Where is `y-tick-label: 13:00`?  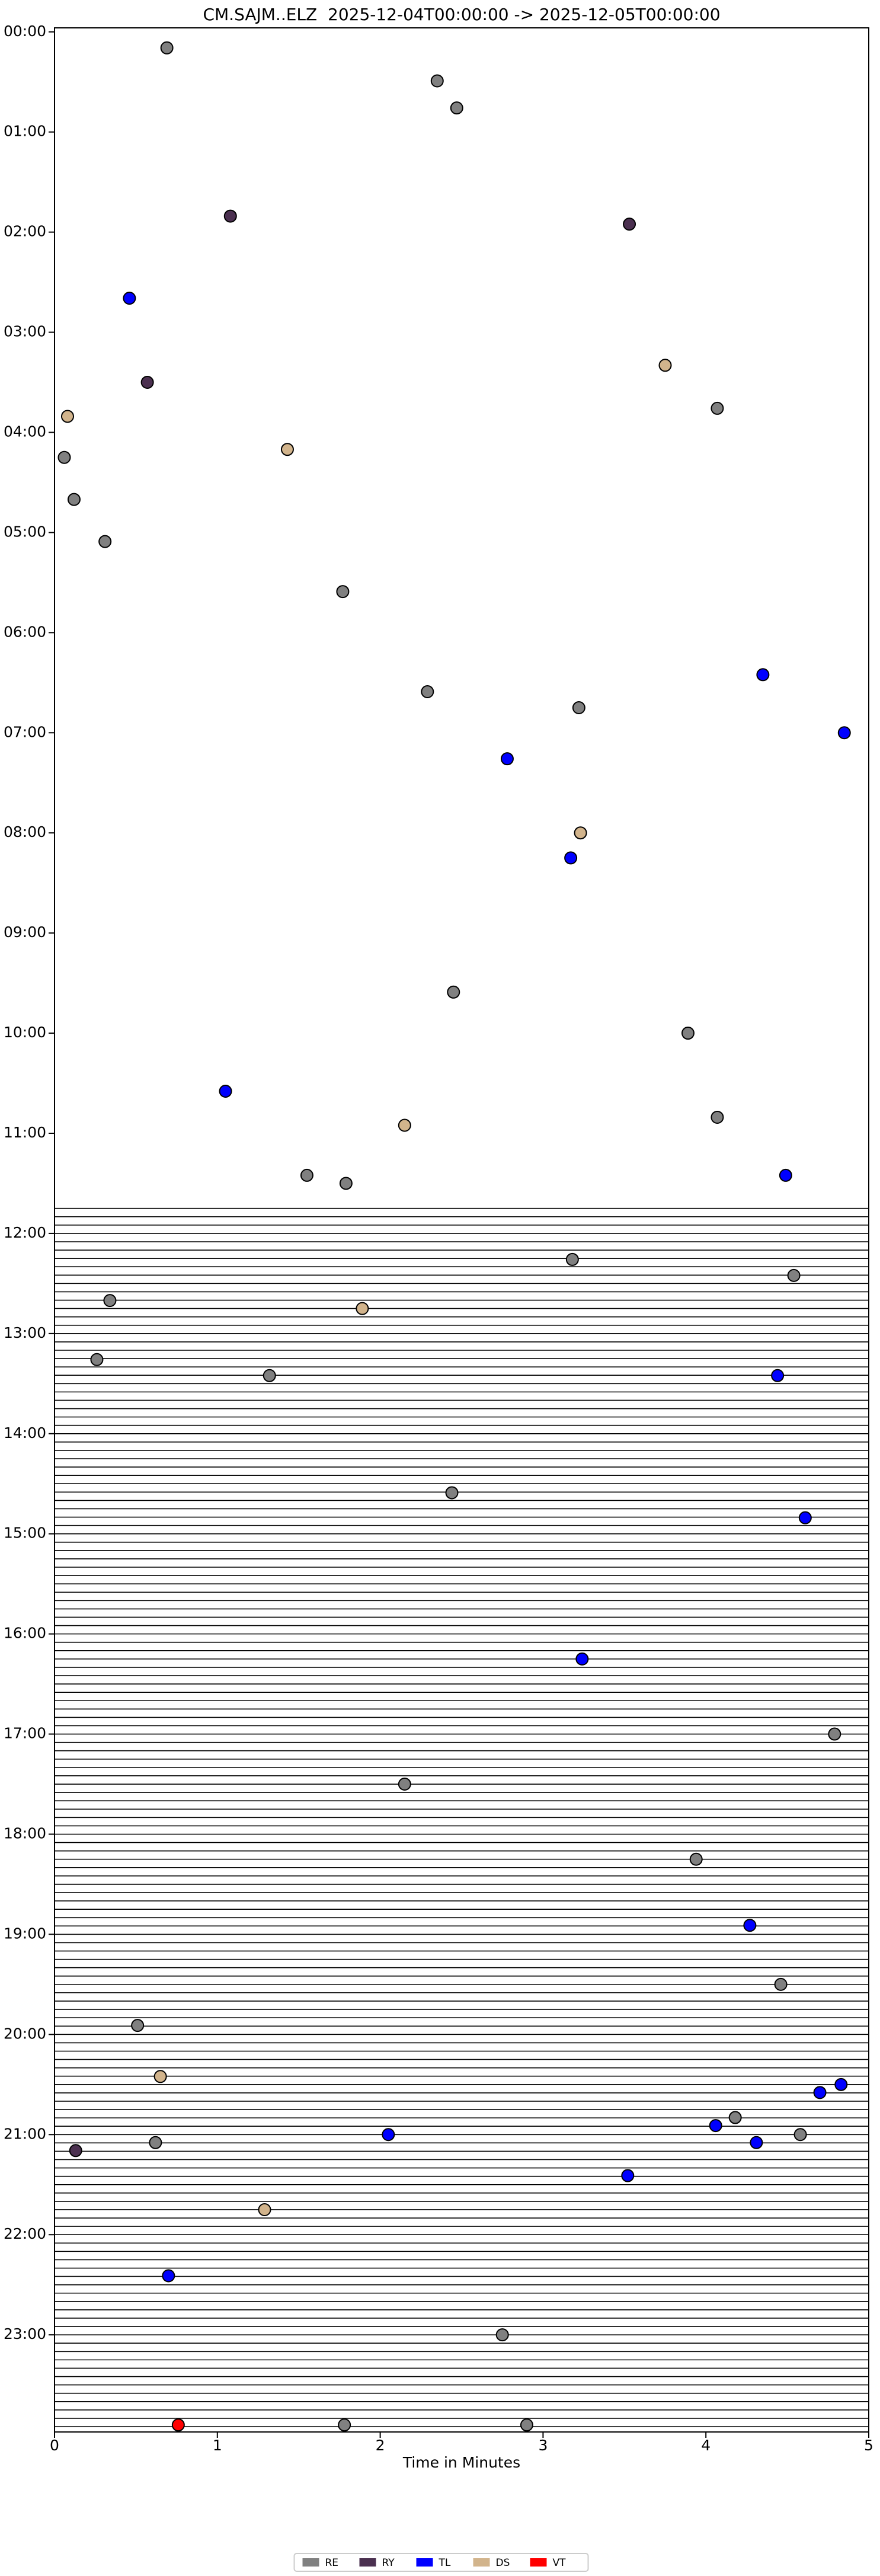 y-tick-label: 13:00 is located at coordinates (25, 1332).